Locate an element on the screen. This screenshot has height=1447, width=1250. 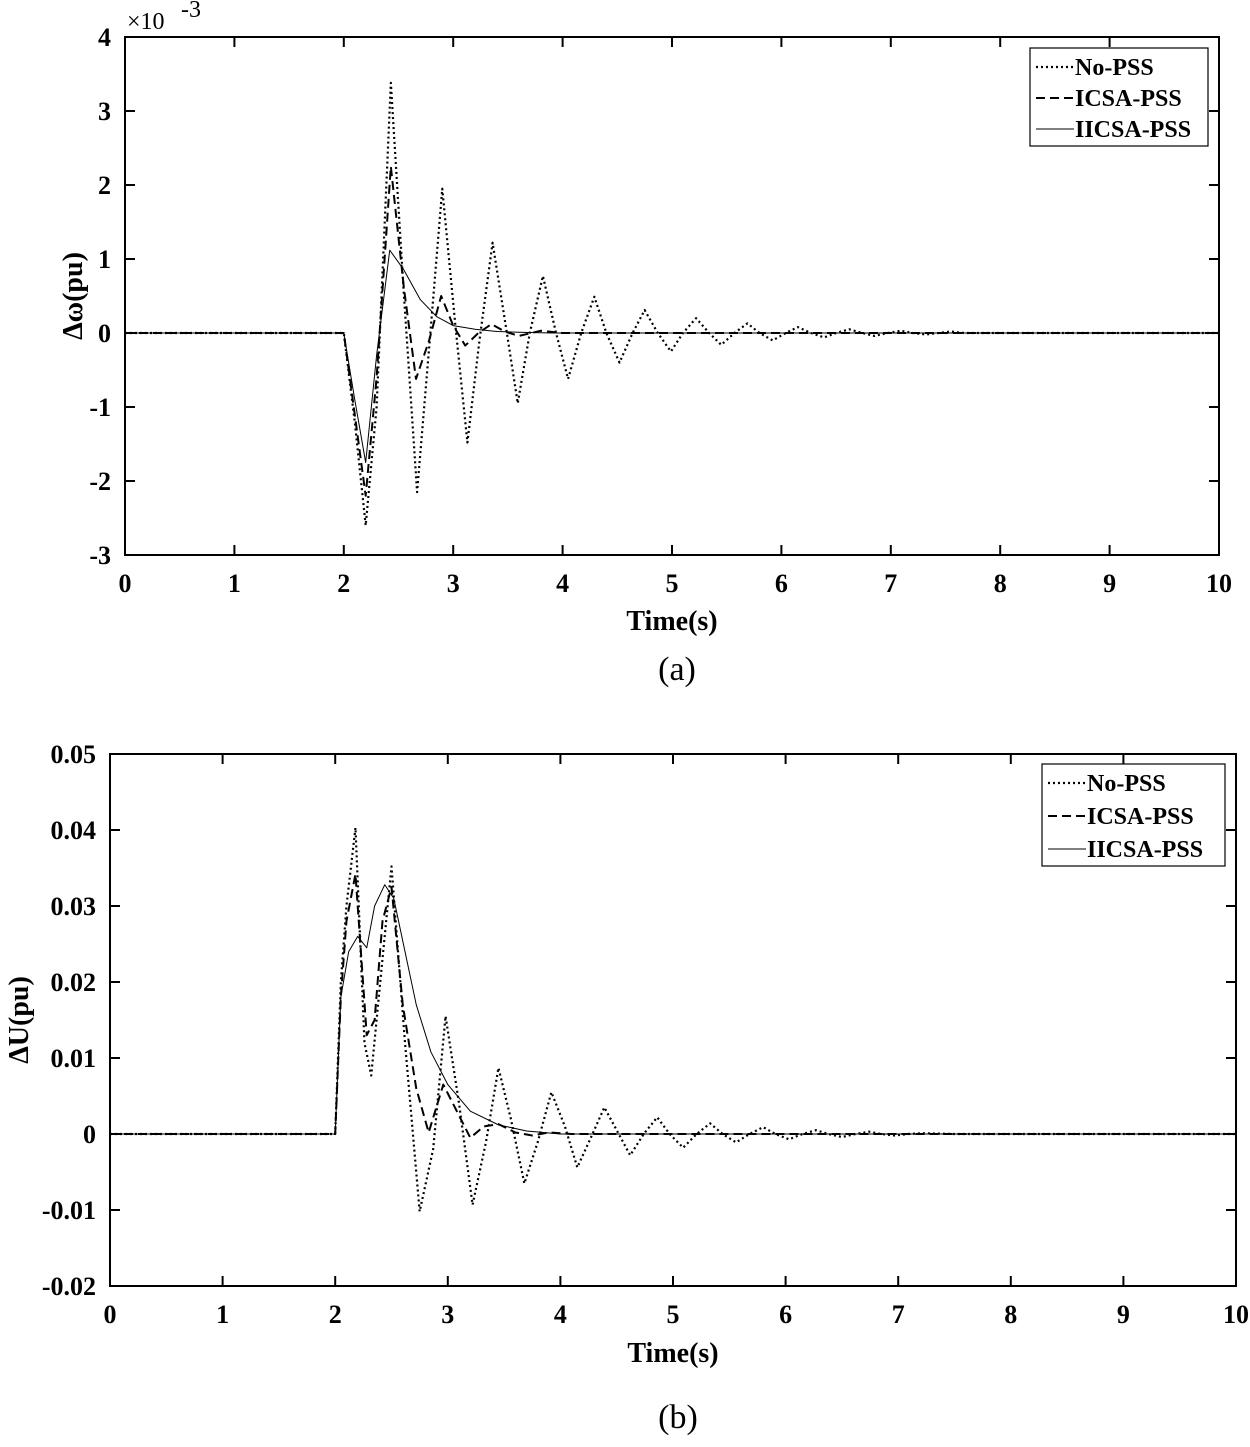
panel-label: (a) is located at coordinates (677, 669).